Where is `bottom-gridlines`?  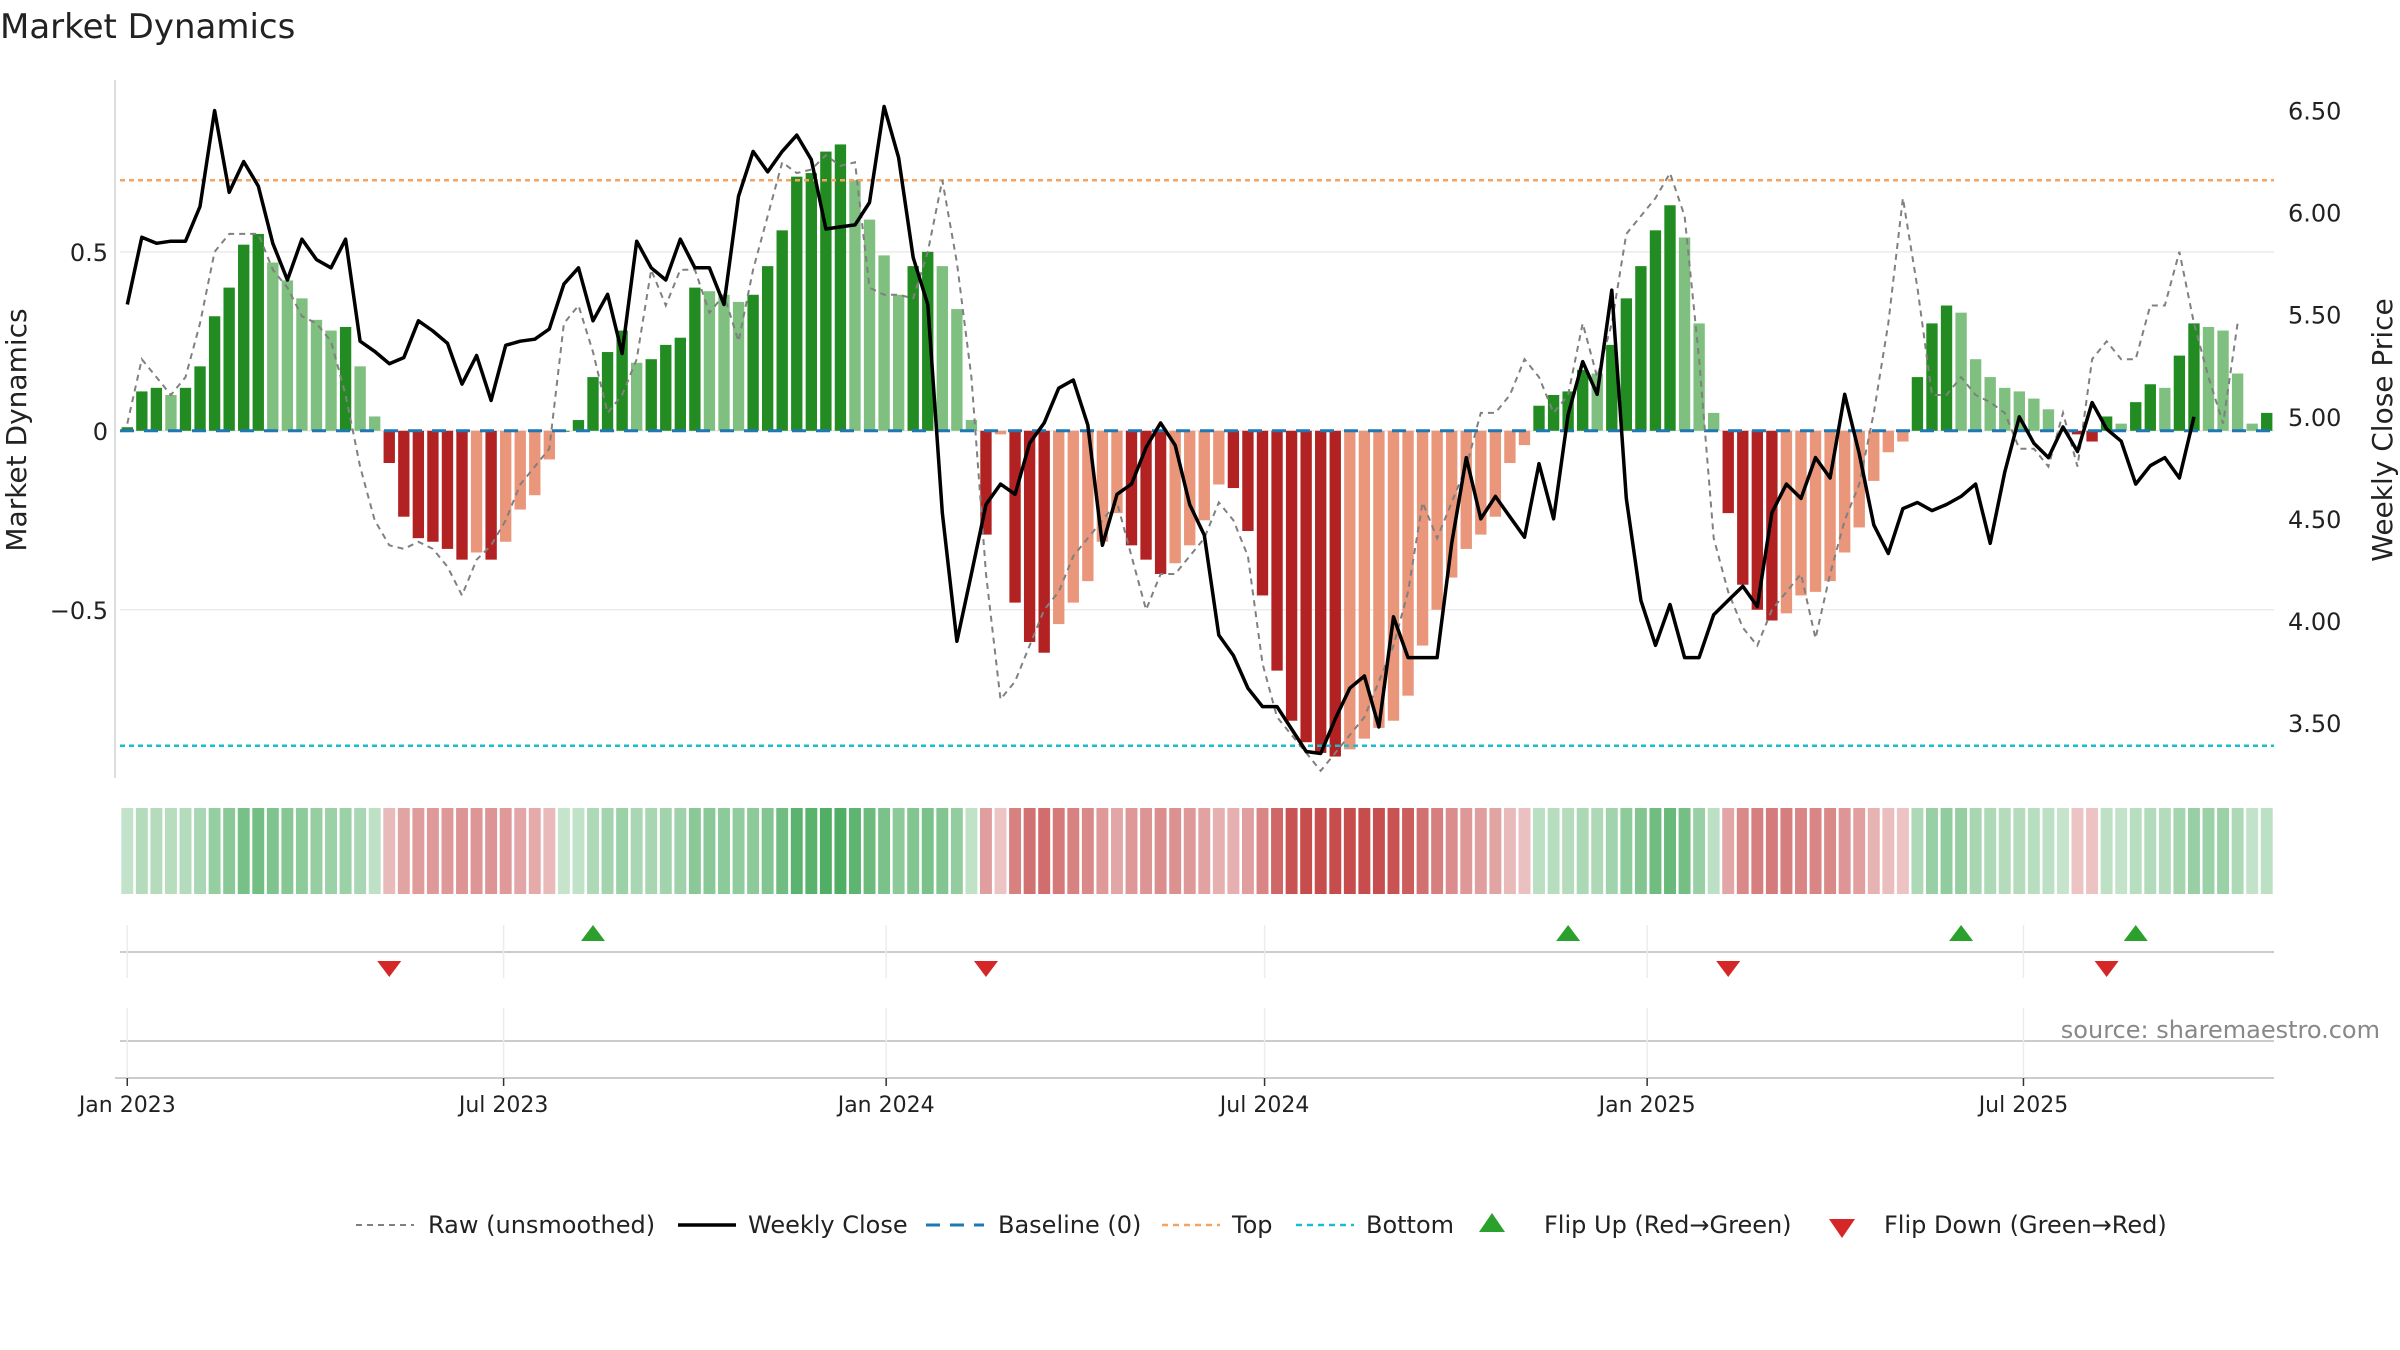
bottom-gridlines is located at coordinates (1075, 1043).